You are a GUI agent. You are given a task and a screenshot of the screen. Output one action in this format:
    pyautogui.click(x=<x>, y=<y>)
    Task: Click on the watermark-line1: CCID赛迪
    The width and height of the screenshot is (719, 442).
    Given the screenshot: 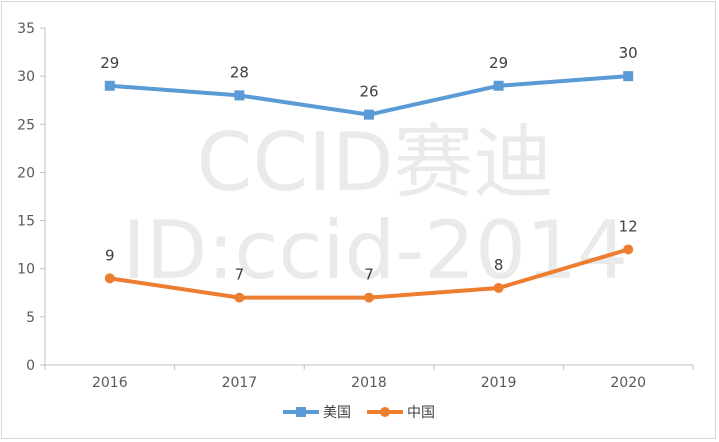 What is the action you would take?
    pyautogui.click(x=375, y=162)
    